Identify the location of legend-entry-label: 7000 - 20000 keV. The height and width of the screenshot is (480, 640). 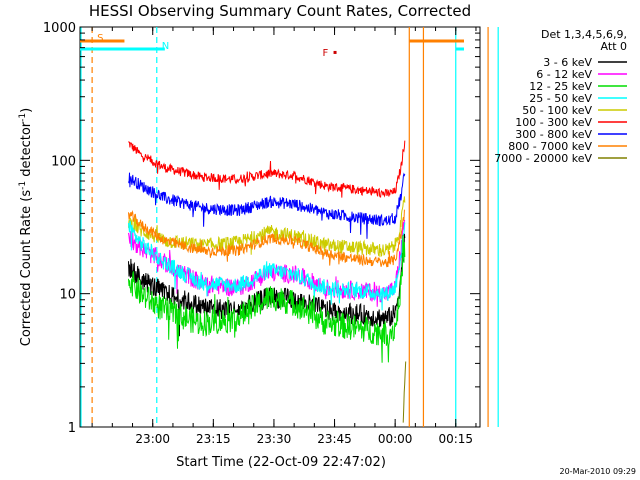
(543, 158).